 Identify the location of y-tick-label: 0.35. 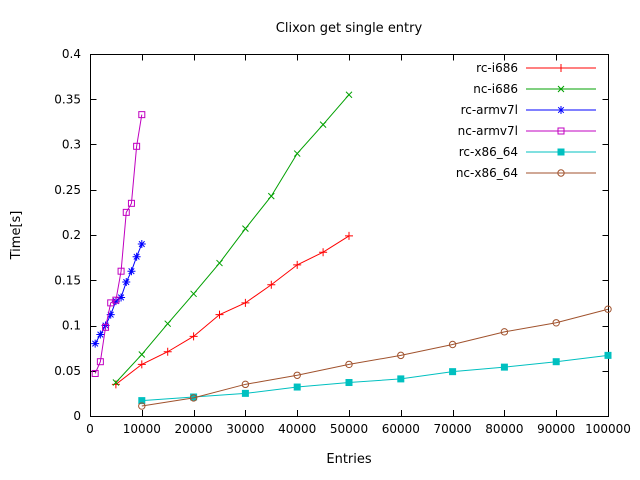
(67, 99).